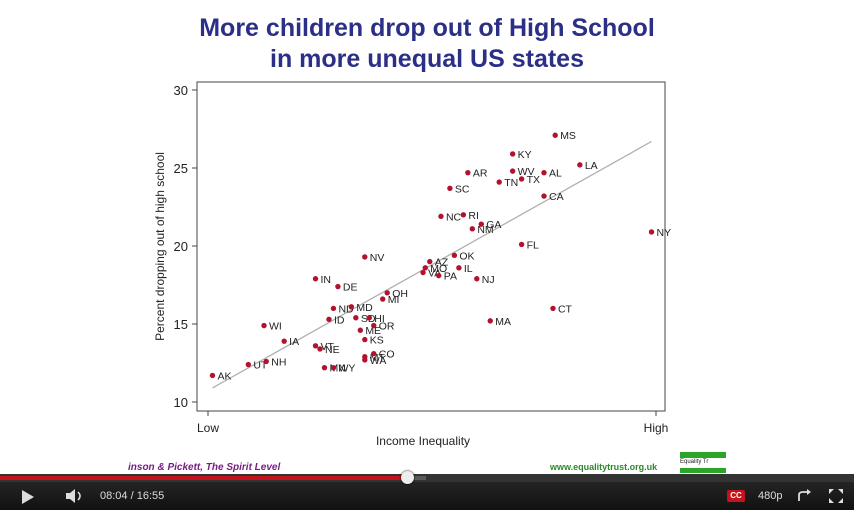 Image resolution: width=854 pixels, height=510 pixels. Describe the element at coordinates (526, 172) in the screenshot. I see `point-label: WV` at that location.